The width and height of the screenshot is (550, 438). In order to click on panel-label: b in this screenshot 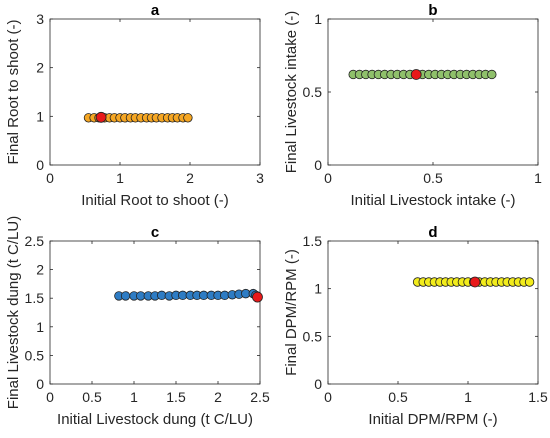, I will do `click(432, 10)`.